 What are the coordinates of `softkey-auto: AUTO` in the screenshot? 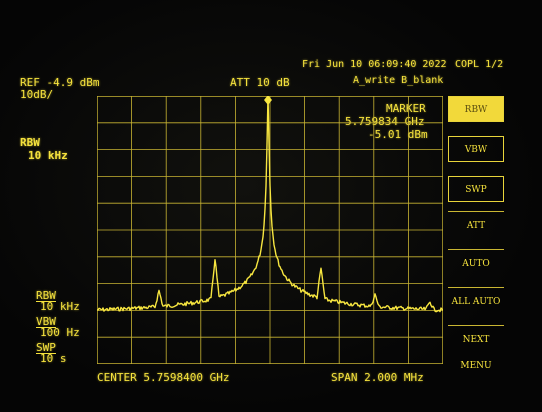 It's located at (476, 264).